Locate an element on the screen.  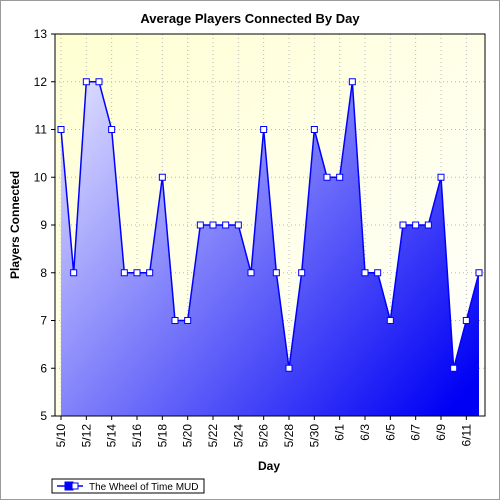
x-tick-label: 5/20 is located at coordinates (188, 436).